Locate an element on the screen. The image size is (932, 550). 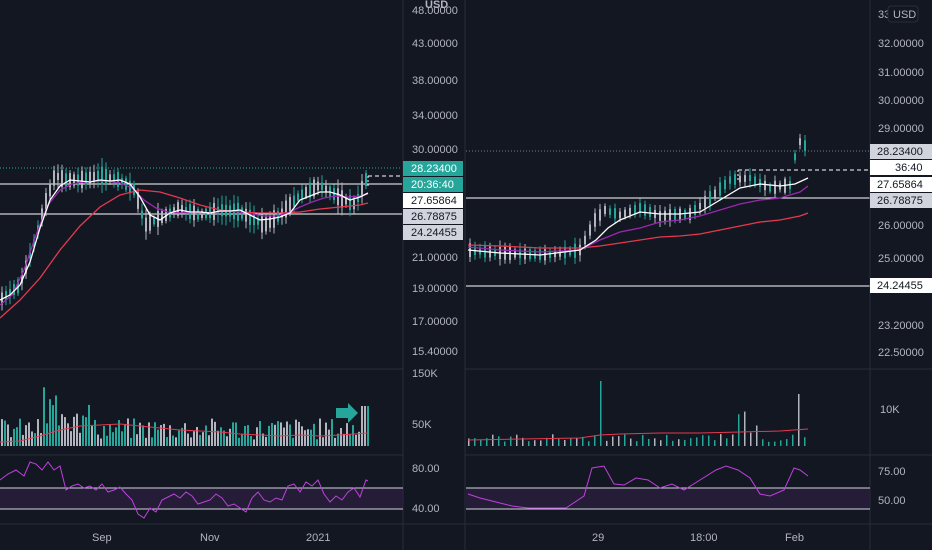
left-volume-arrow-annotation is located at coordinates (347, 413).